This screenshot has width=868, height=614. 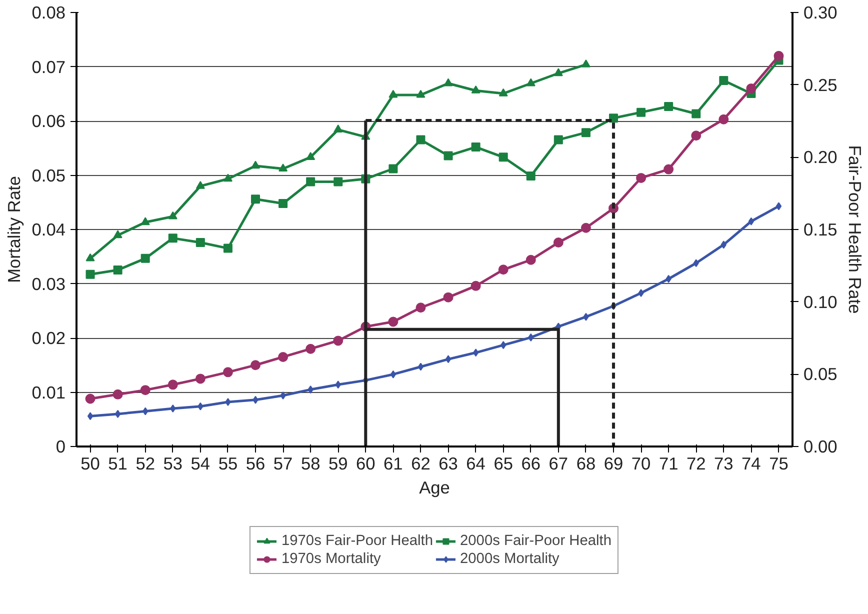 I want to click on legend-label: 1970s Mortality, so click(x=331, y=559).